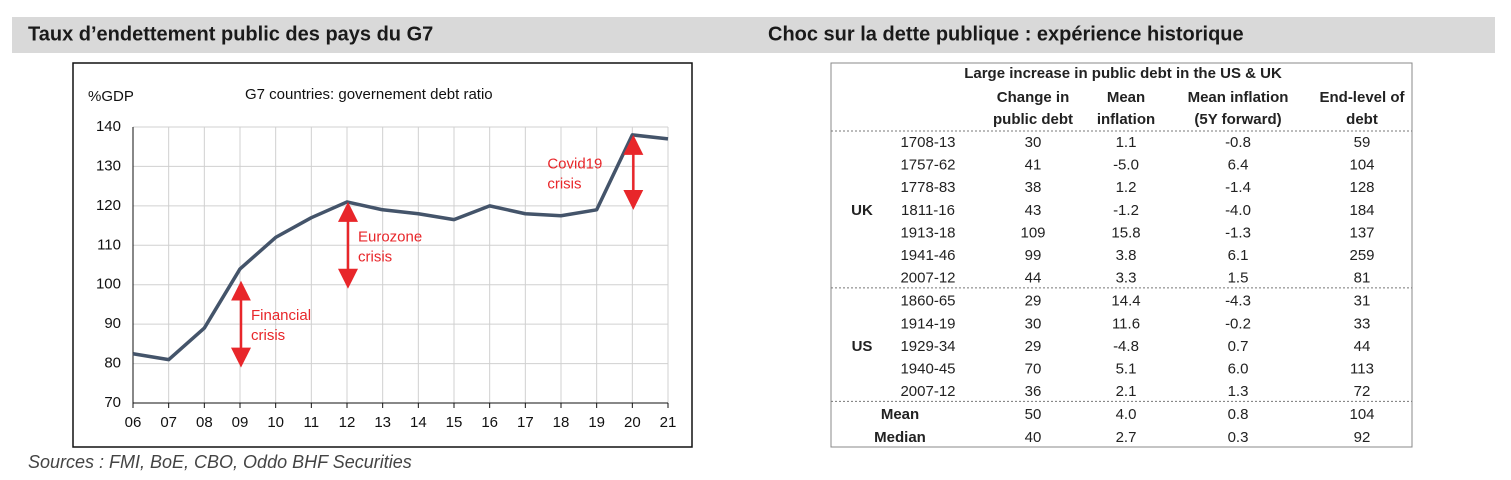 This screenshot has height=480, width=1511. What do you see at coordinates (230, 34) in the screenshot?
I see `heading-left: Taux d’endettement public des pays du G7` at bounding box center [230, 34].